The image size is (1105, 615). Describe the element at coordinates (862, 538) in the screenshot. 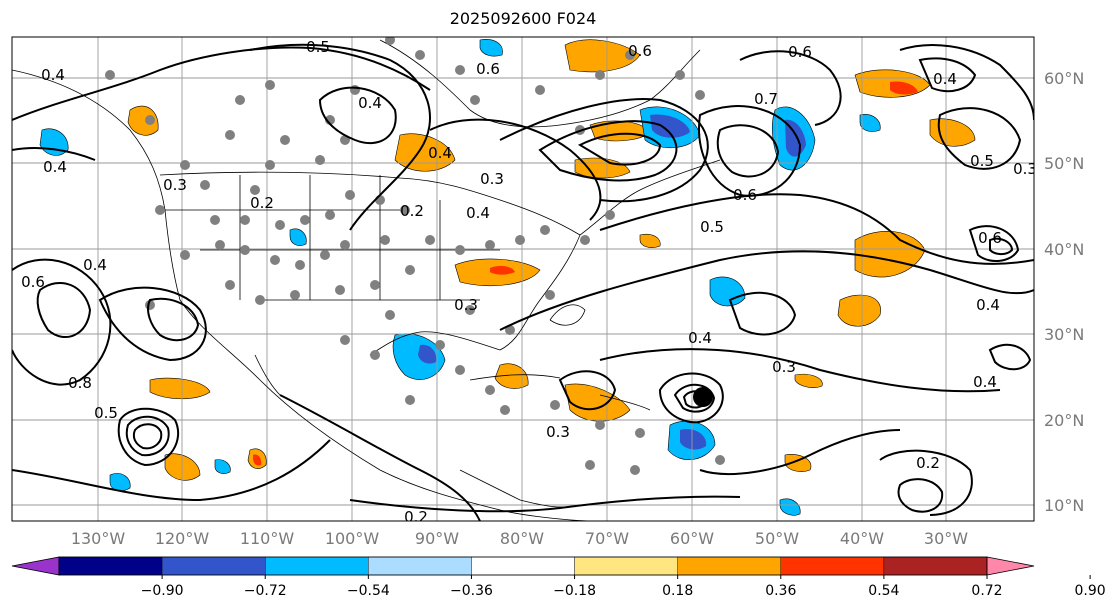

I see `lon-label: 40°W` at that location.